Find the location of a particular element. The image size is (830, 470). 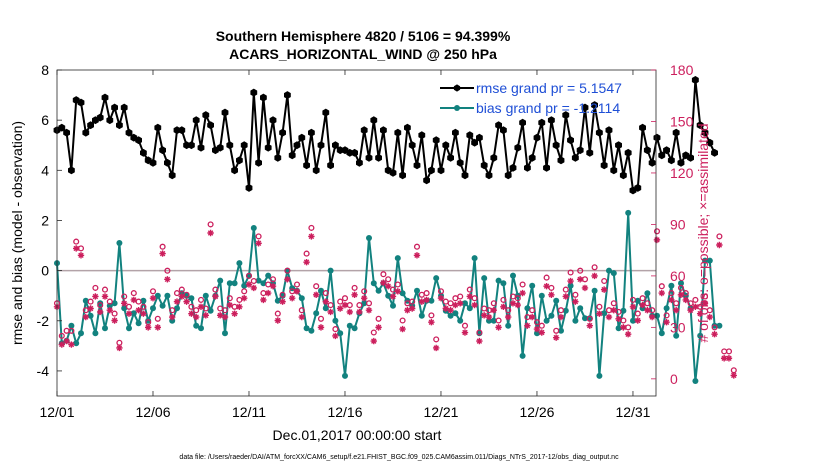

legend-label: rmse grand pr = 5.1547 is located at coordinates (549, 88).